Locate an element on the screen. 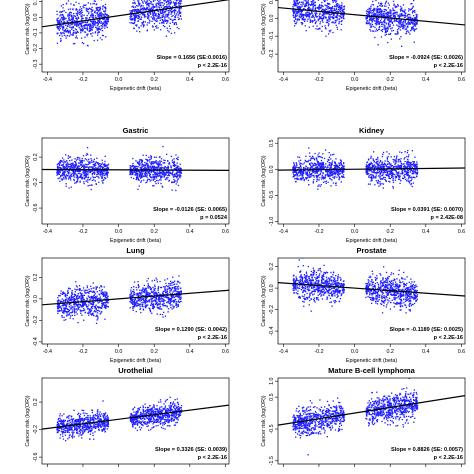 The width and height of the screenshot is (474, 474). x-tick-label: -0.2 is located at coordinates (82, 232).